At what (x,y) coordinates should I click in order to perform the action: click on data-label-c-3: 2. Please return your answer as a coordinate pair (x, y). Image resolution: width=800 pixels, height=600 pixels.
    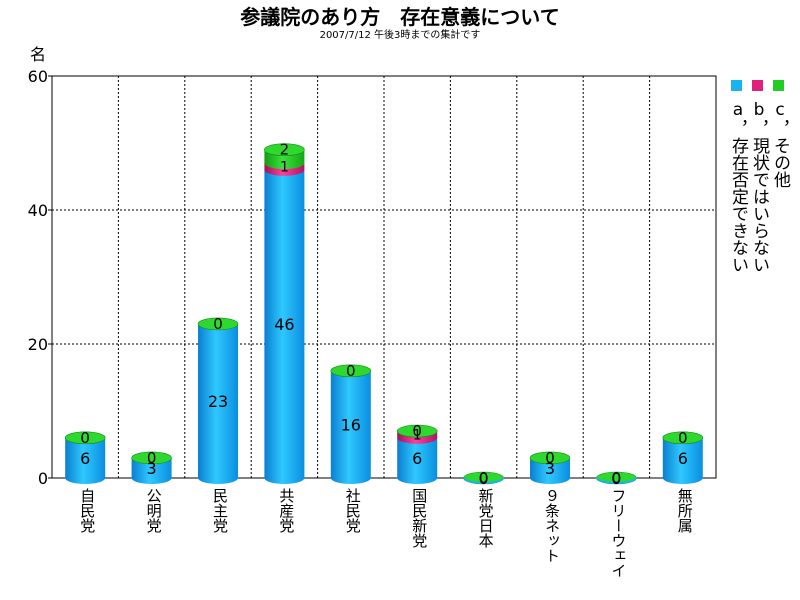
    Looking at the image, I should click on (285, 150).